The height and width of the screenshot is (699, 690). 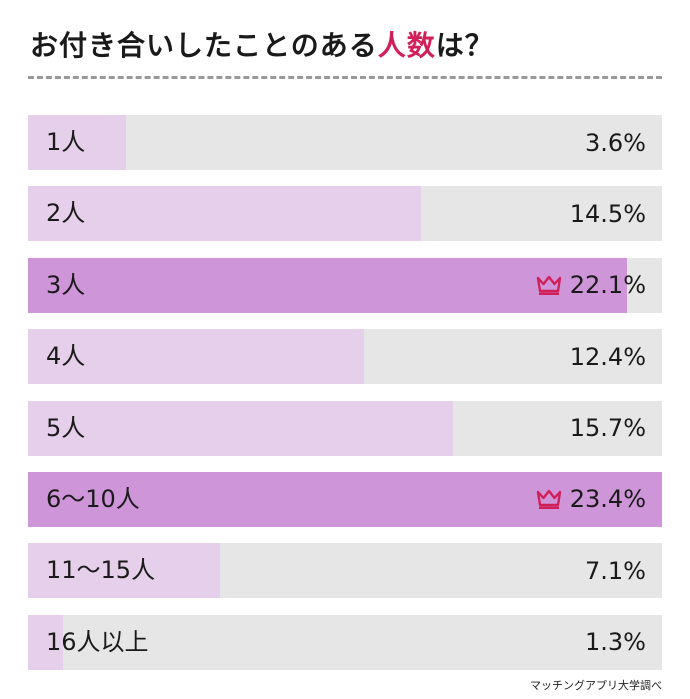 What do you see at coordinates (93, 498) in the screenshot?
I see `category-label: 6〜10人` at bounding box center [93, 498].